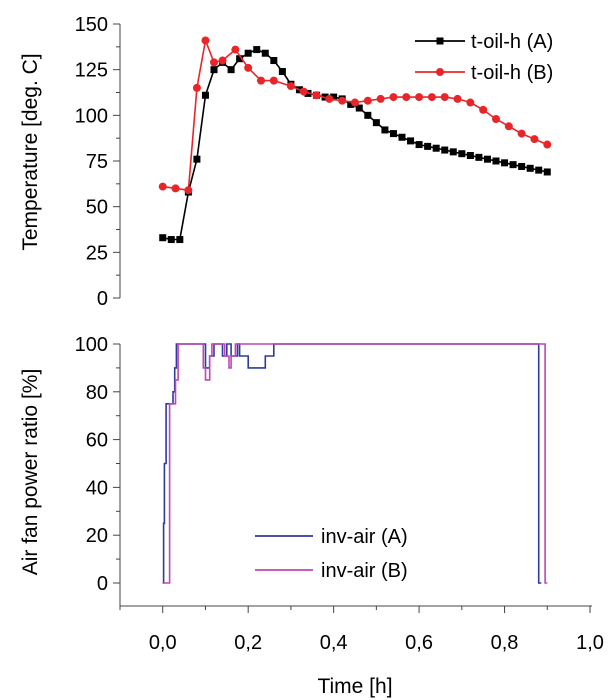 The width and height of the screenshot is (611, 700). I want to click on temperature-legend: t-oil-h (A) t-oil-h (B), so click(484, 57).